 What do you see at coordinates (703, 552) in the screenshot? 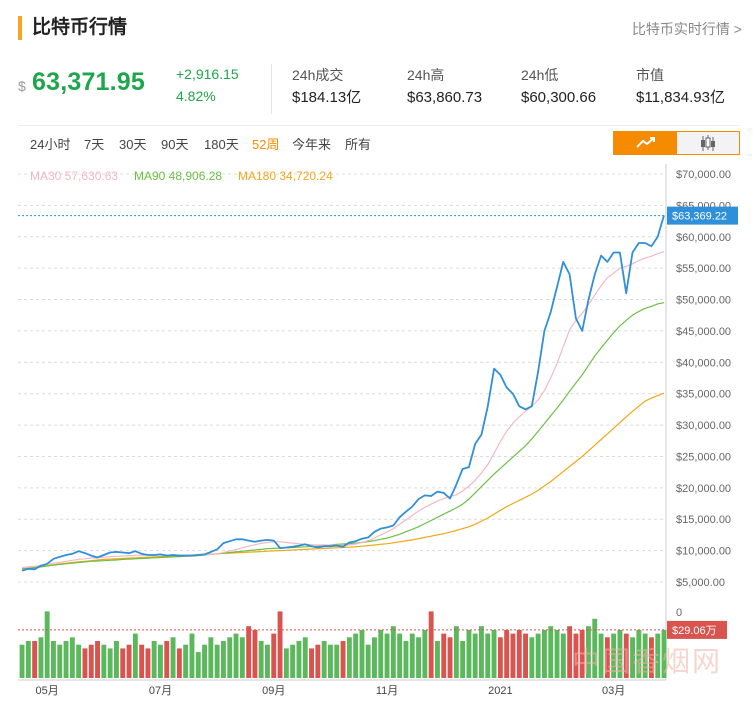
I see `y-tick-label: $10,000.00` at bounding box center [703, 552].